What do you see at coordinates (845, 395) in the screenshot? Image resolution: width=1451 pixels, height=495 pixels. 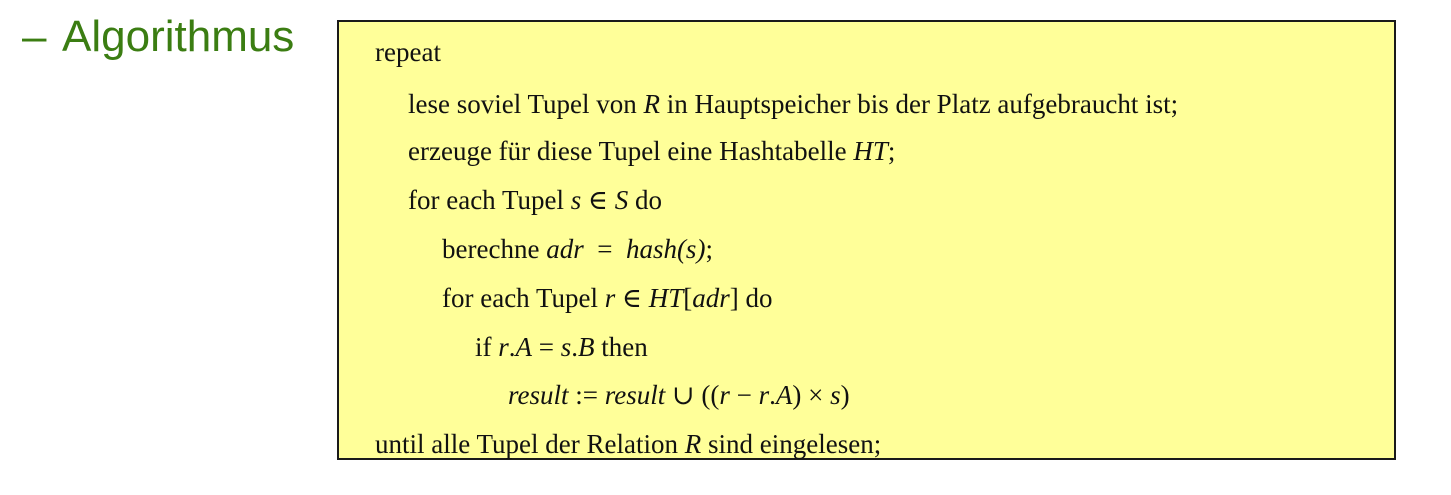 I see `code-text: )` at bounding box center [845, 395].